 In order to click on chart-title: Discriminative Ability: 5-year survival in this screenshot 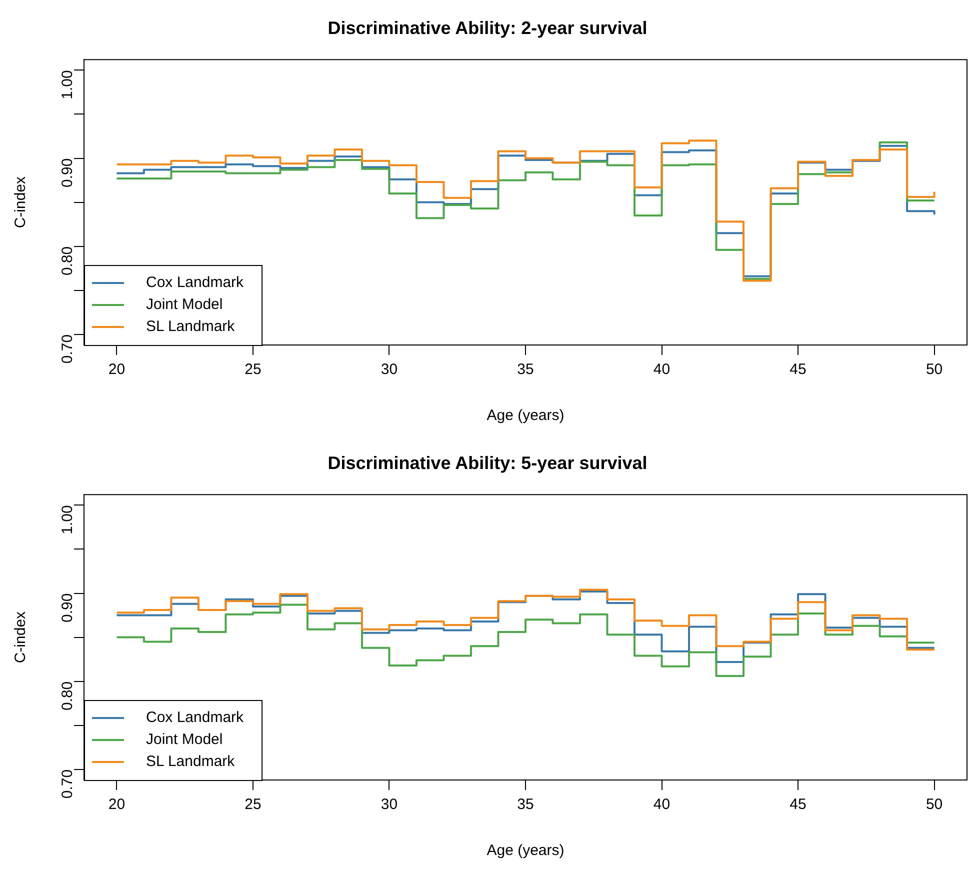, I will do `click(488, 462)`.